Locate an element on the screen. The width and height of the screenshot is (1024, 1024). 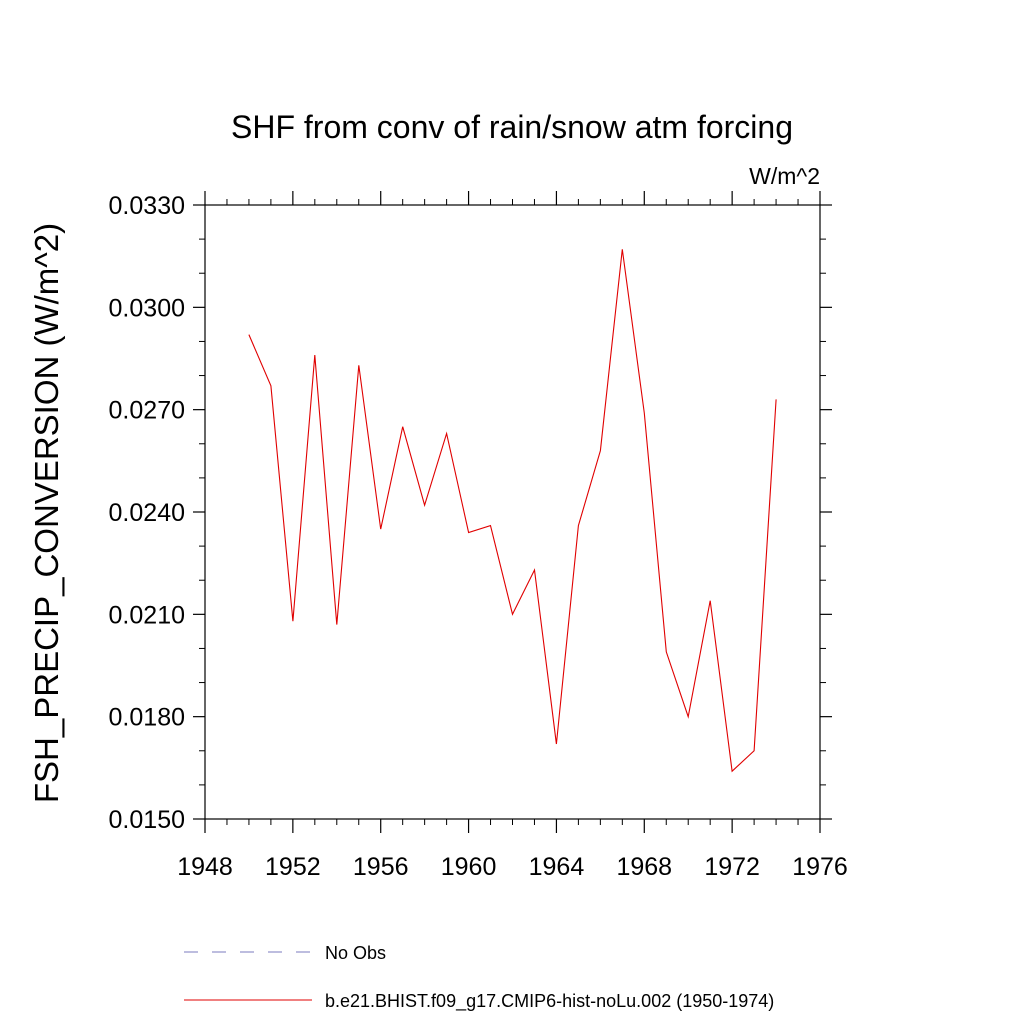
x-tick-label: 1956 is located at coordinates (381, 867).